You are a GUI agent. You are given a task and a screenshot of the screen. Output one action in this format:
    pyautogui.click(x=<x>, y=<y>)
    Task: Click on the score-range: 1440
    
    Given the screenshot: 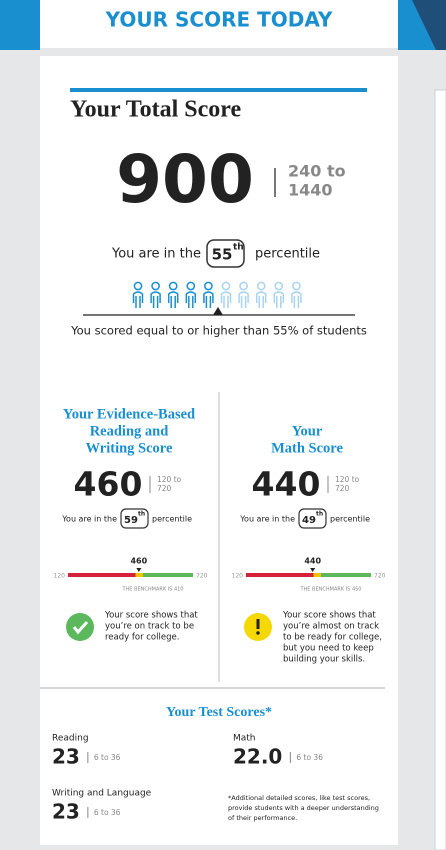 What is the action you would take?
    pyautogui.click(x=310, y=190)
    